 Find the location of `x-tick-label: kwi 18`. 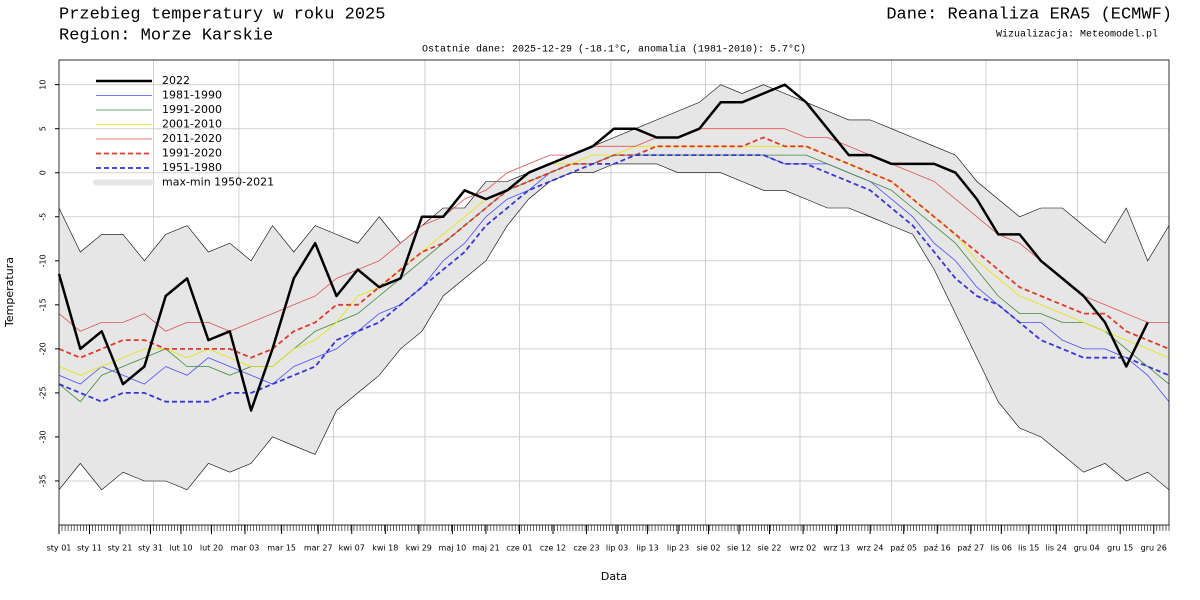

x-tick-label: kwi 18 is located at coordinates (385, 548).